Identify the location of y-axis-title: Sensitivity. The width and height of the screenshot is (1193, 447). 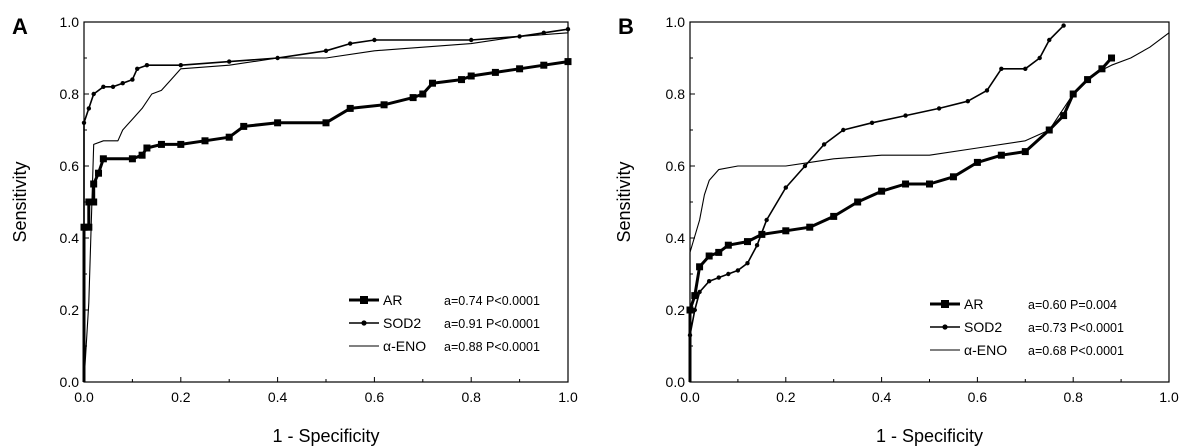
(20, 201).